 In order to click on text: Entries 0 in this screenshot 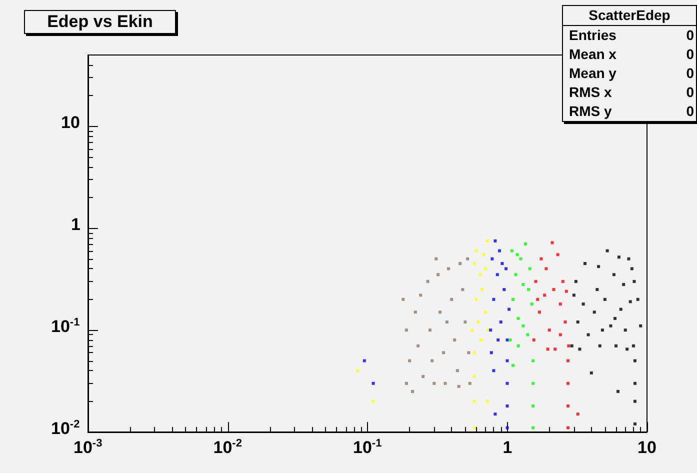, I will do `click(631, 35)`.